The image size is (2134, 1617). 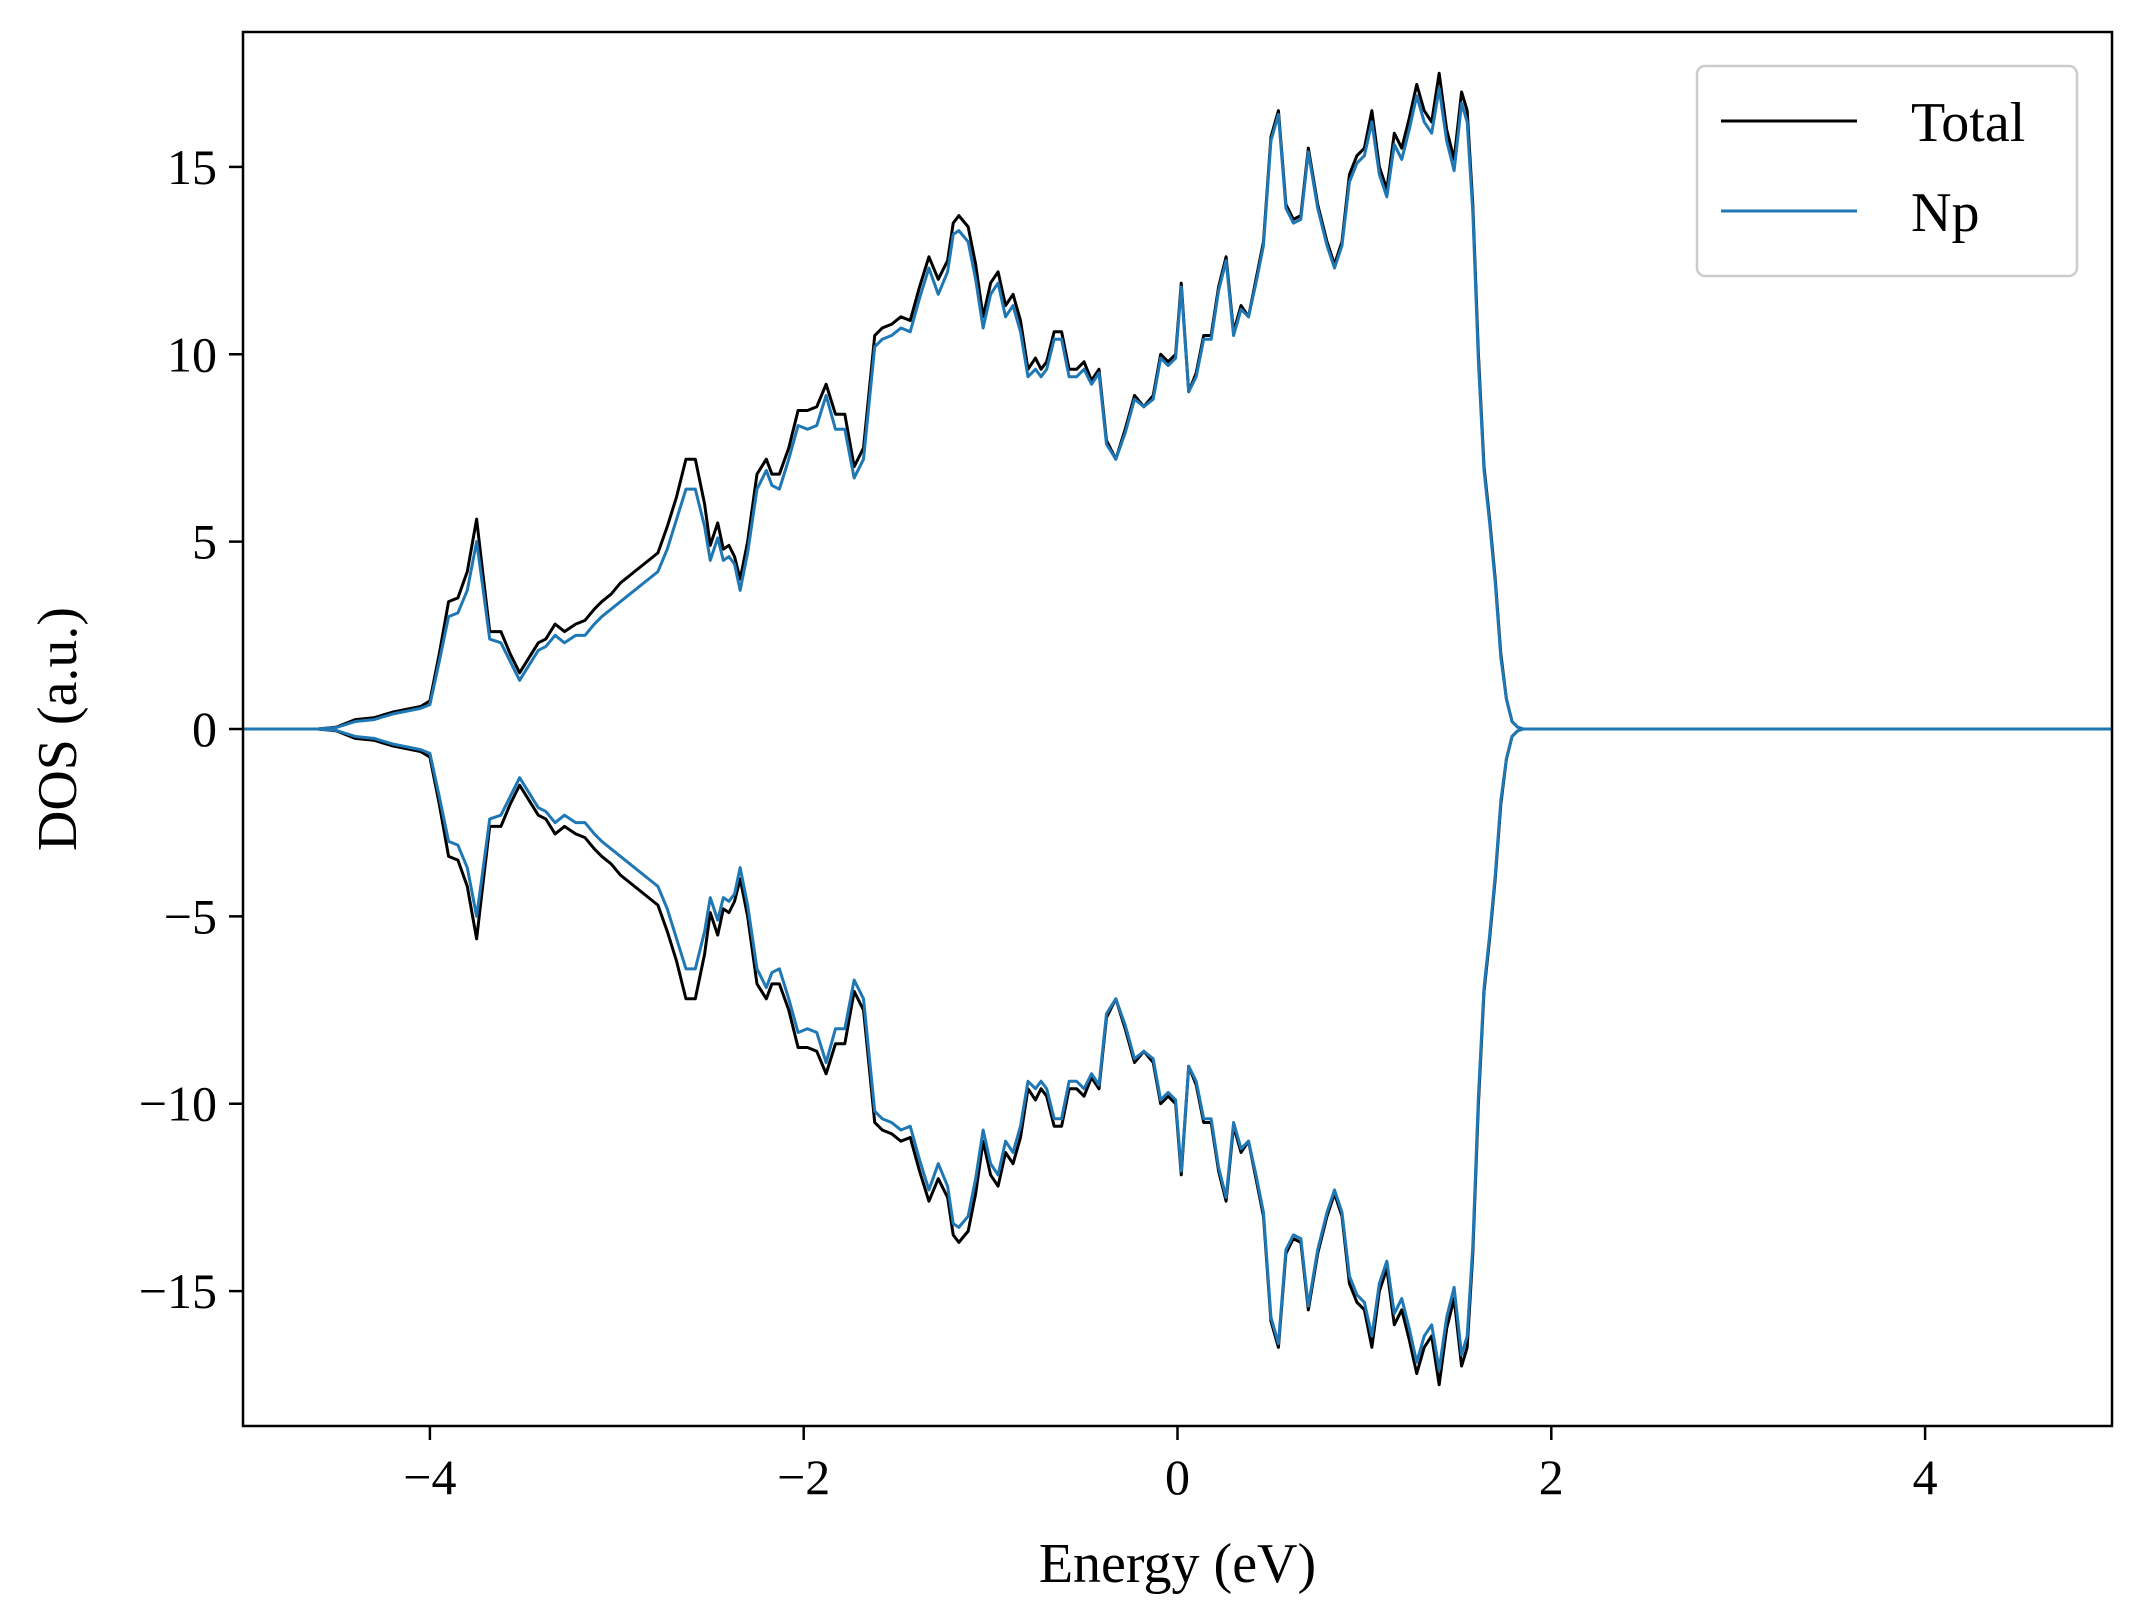 What do you see at coordinates (1551, 1477) in the screenshot?
I see `x-tick-label: 2` at bounding box center [1551, 1477].